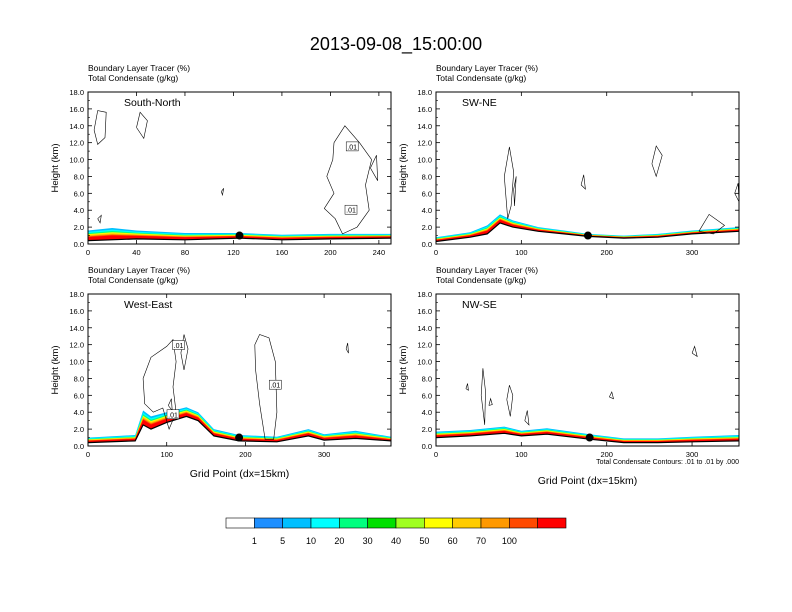 This screenshot has width=792, height=612. Describe the element at coordinates (339, 541) in the screenshot. I see `colorbar-label: 20` at that location.